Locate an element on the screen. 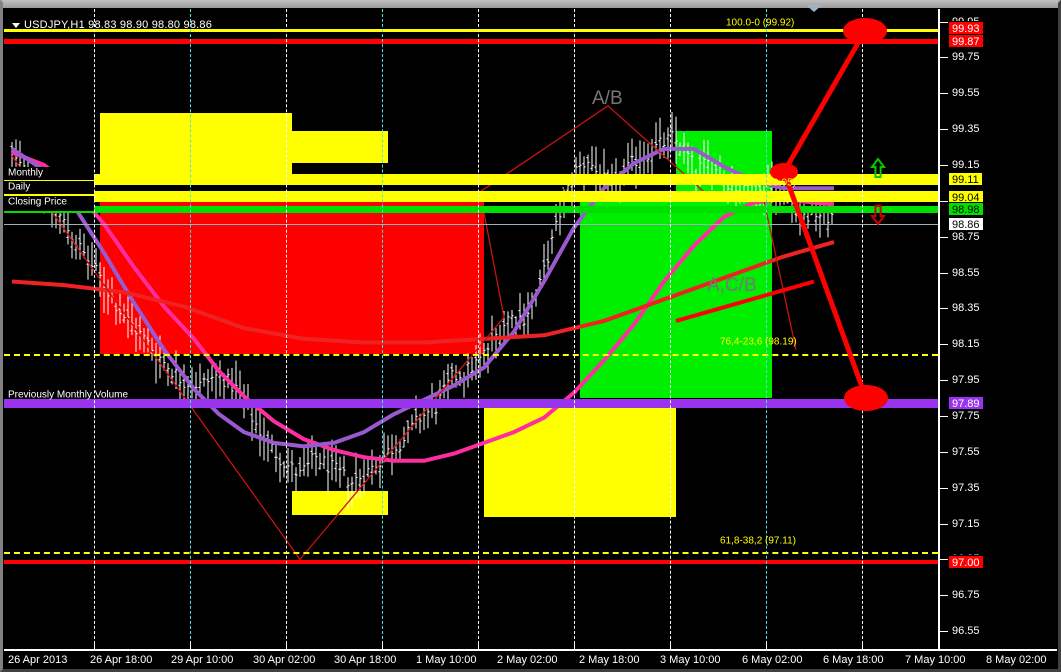 This screenshot has height=672, width=1061. time-tick-label: 2 May 18:00 is located at coordinates (609, 660).